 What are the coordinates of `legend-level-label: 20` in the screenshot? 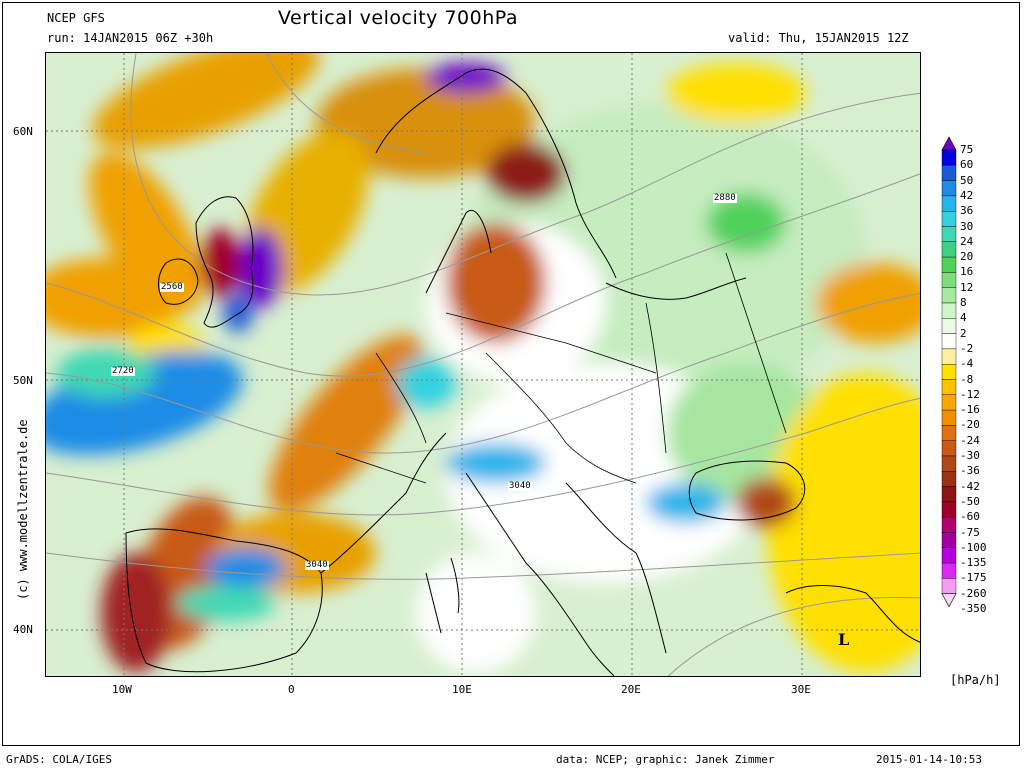 It's located at (967, 257).